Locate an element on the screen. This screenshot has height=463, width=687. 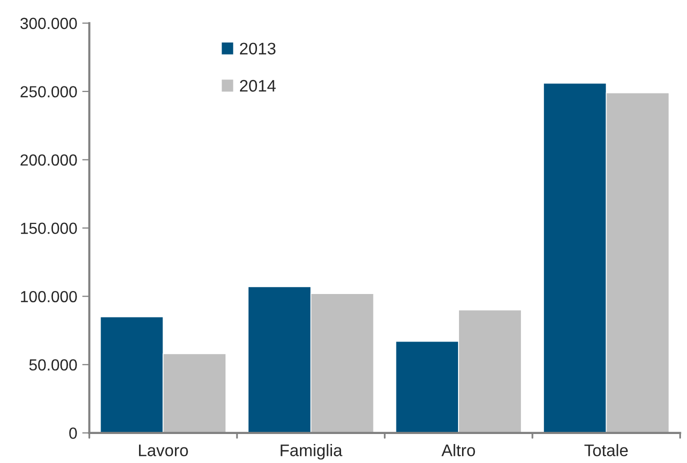
y-tick-label: 0 is located at coordinates (73, 433).